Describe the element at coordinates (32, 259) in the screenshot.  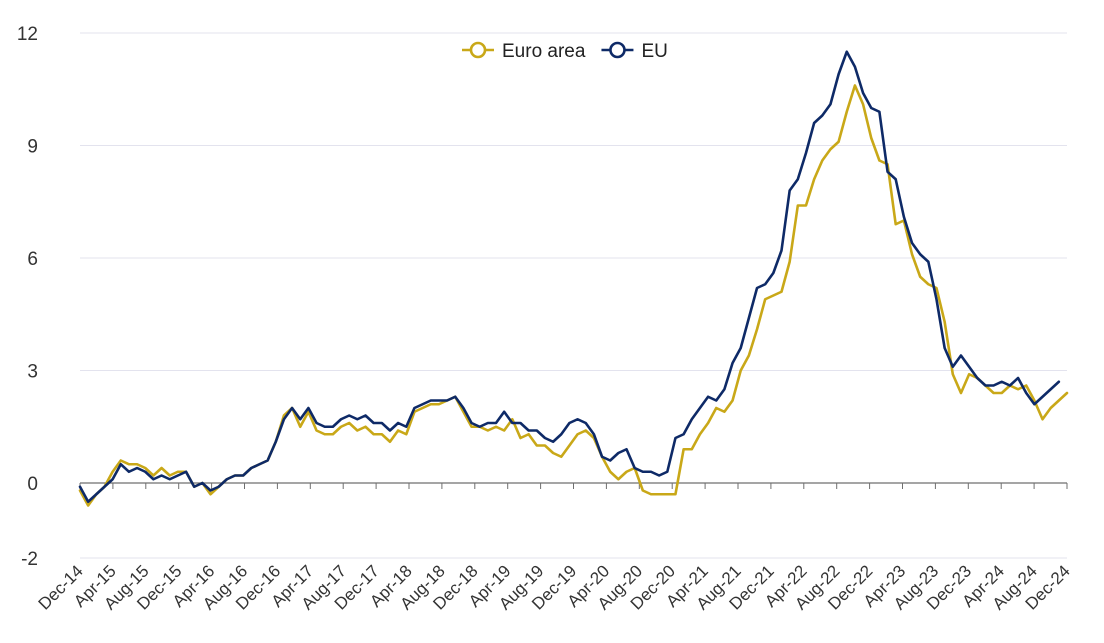
I see `y-tick-label: 6` at that location.